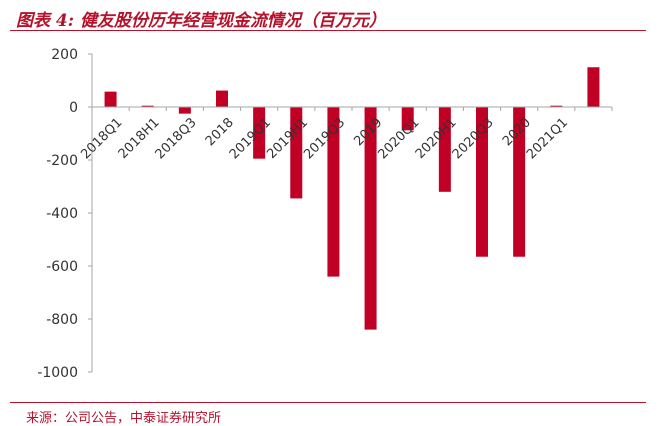  I want to click on y-tick-label: -200, so click(62, 161).